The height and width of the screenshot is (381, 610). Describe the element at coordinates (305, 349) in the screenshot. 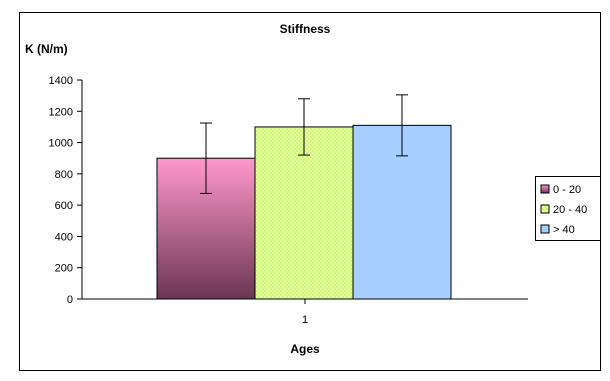

I see `x-axis-label: Ages` at that location.